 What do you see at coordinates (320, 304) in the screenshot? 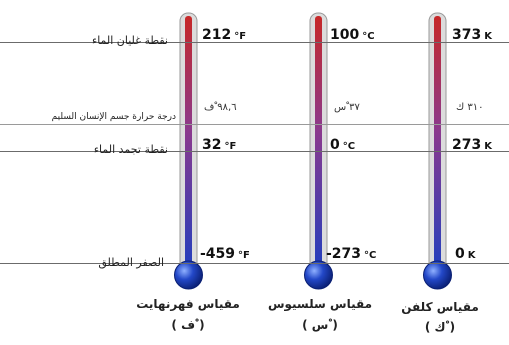
I see `celsius-scale-name: مقياس سلسيوس` at bounding box center [320, 304].